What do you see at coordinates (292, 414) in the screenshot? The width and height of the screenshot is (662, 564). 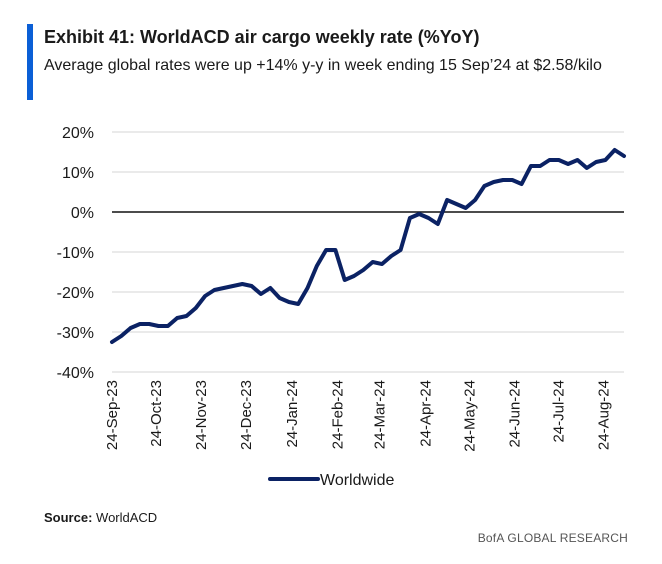 I see `x-tick-label: 24-Jan-24` at bounding box center [292, 414].